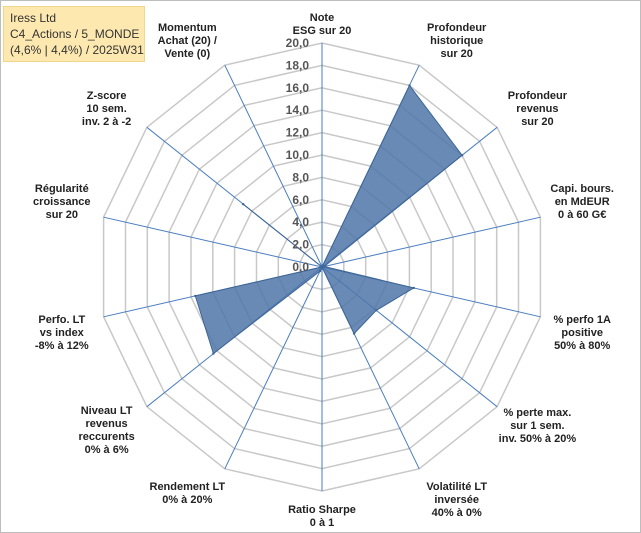  I want to click on tick-label: 6,0, so click(300, 200).